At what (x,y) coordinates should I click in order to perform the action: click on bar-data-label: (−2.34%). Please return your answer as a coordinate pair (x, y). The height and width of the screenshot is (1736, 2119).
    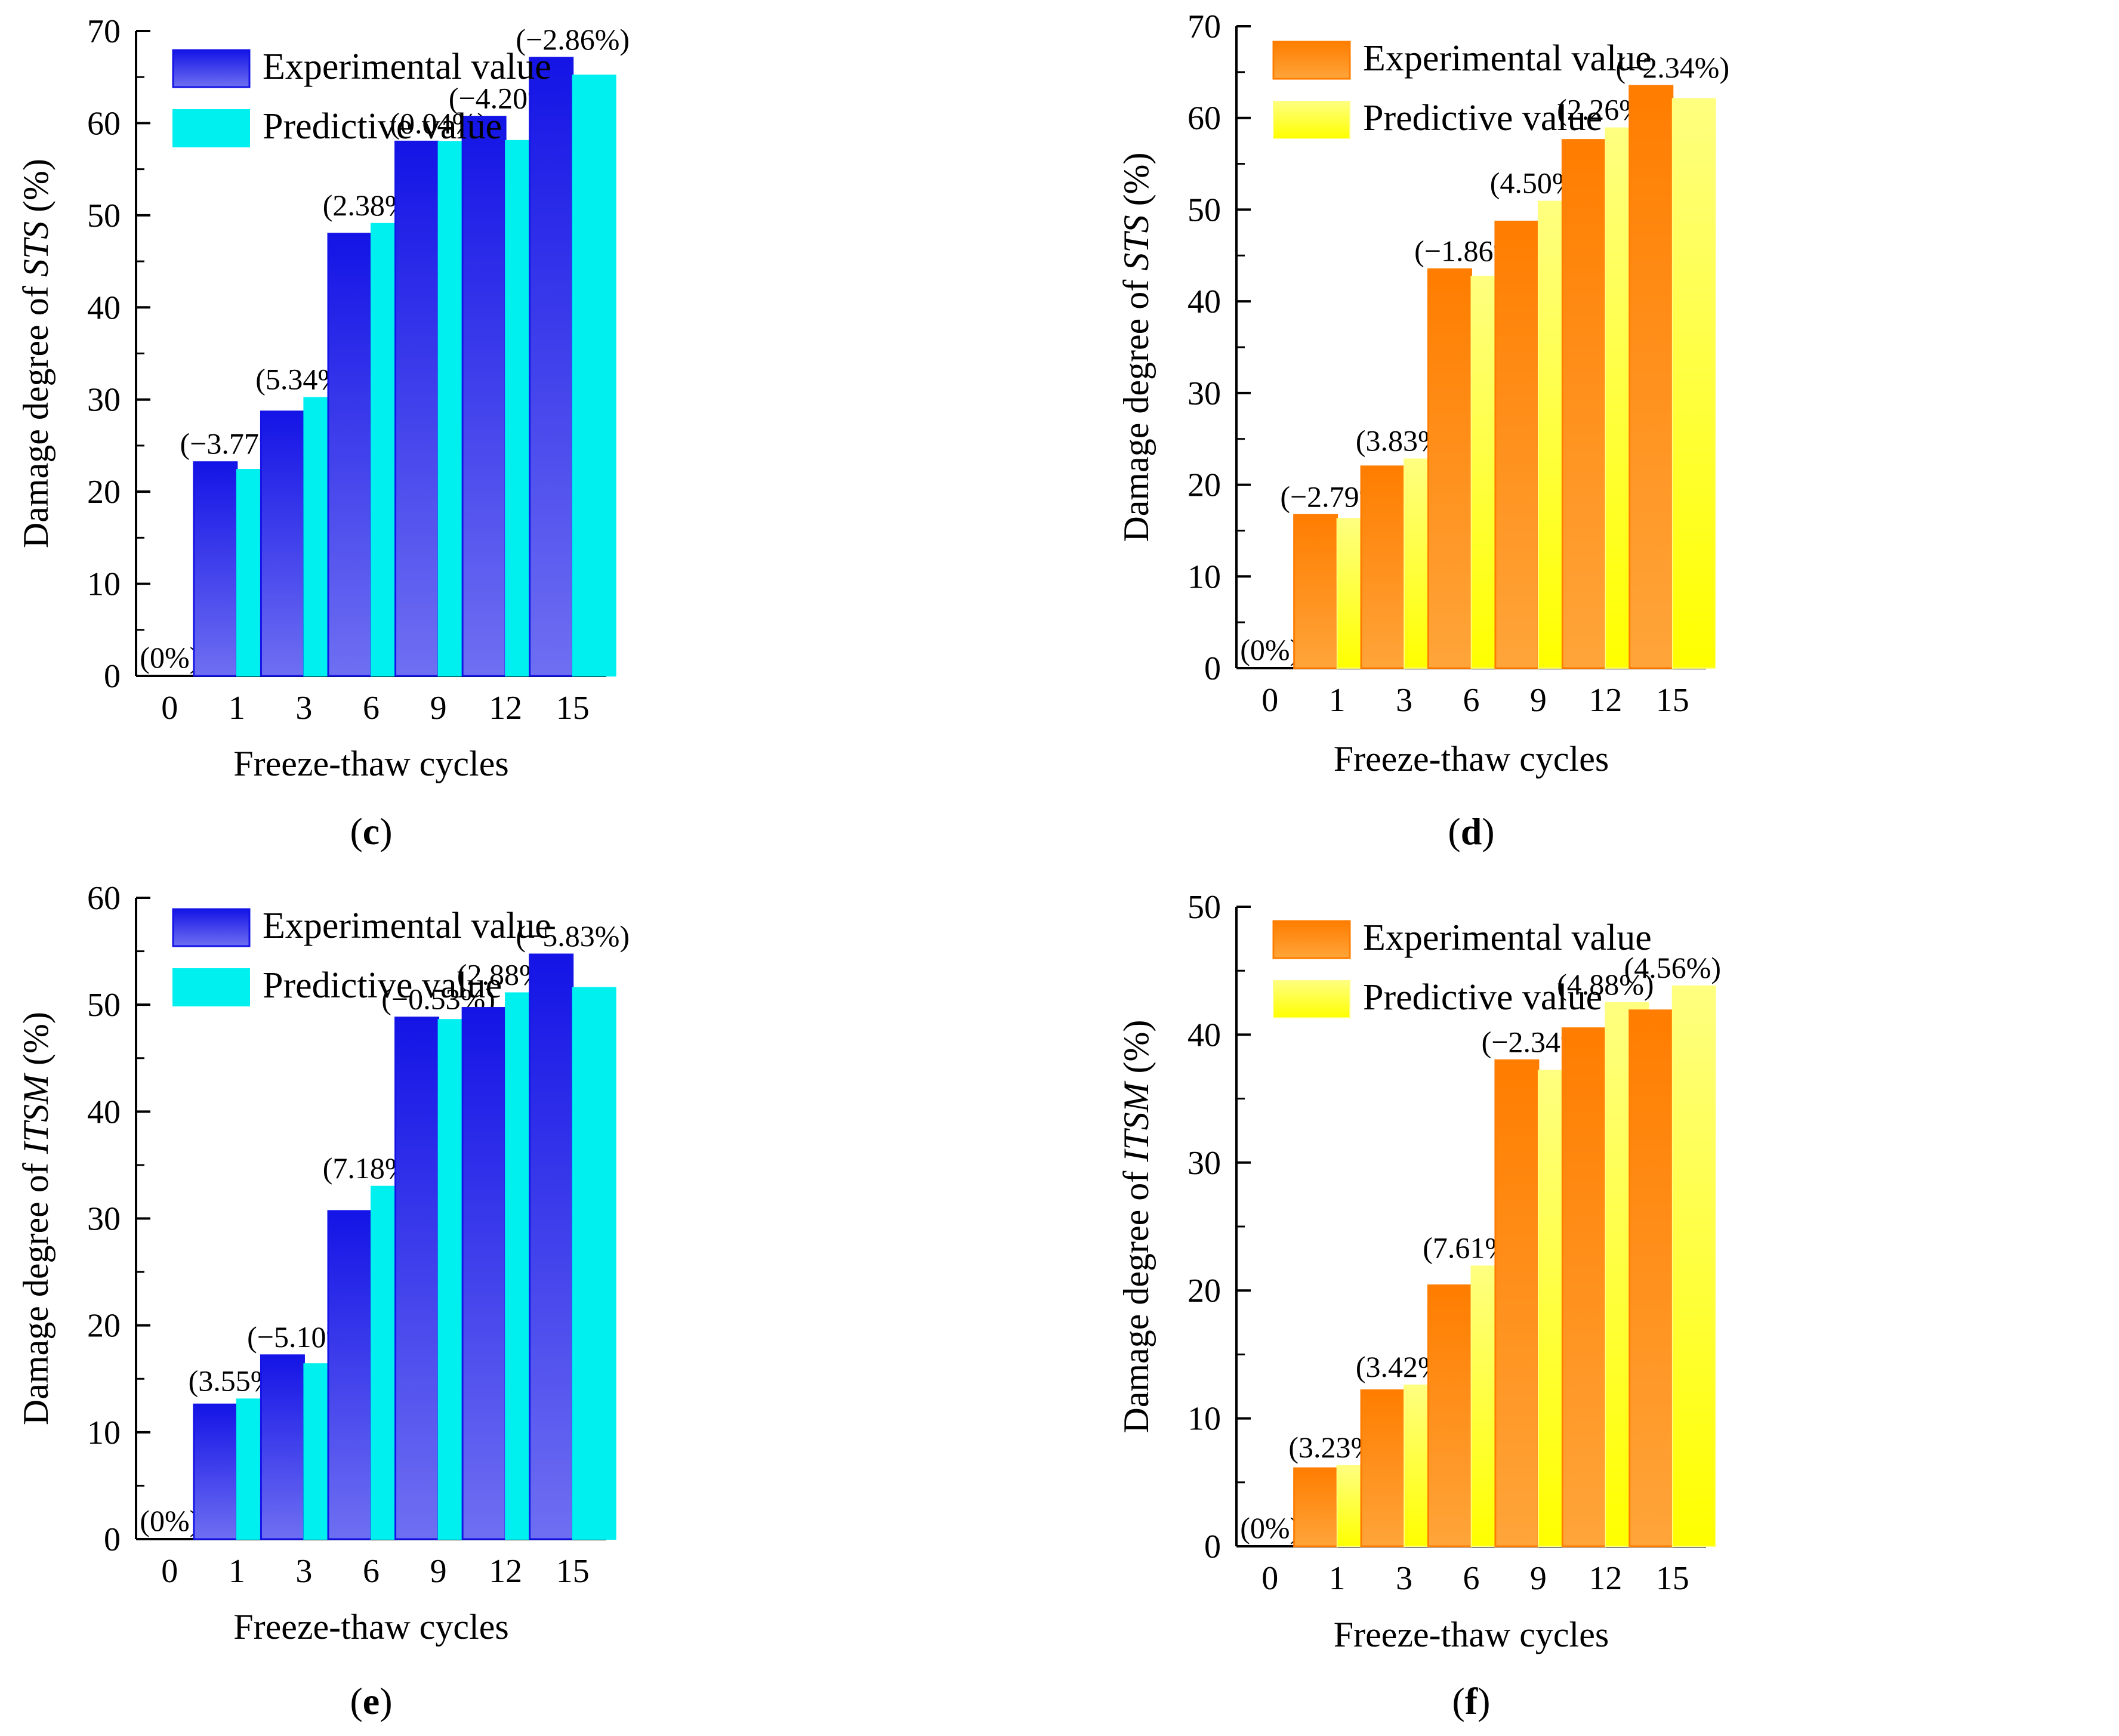
    Looking at the image, I should click on (1672, 67).